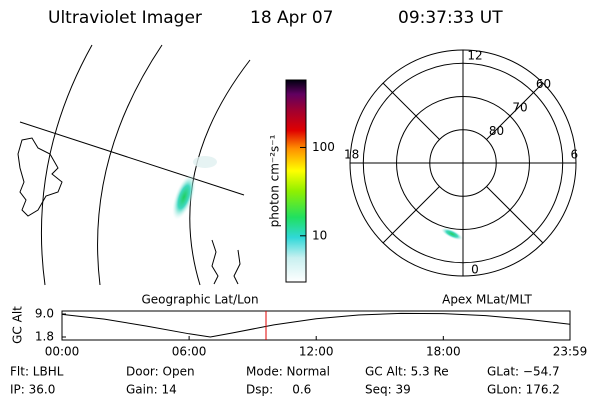 This screenshot has width=600, height=400. I want to click on time: 09:37:33 UT, so click(450, 18).